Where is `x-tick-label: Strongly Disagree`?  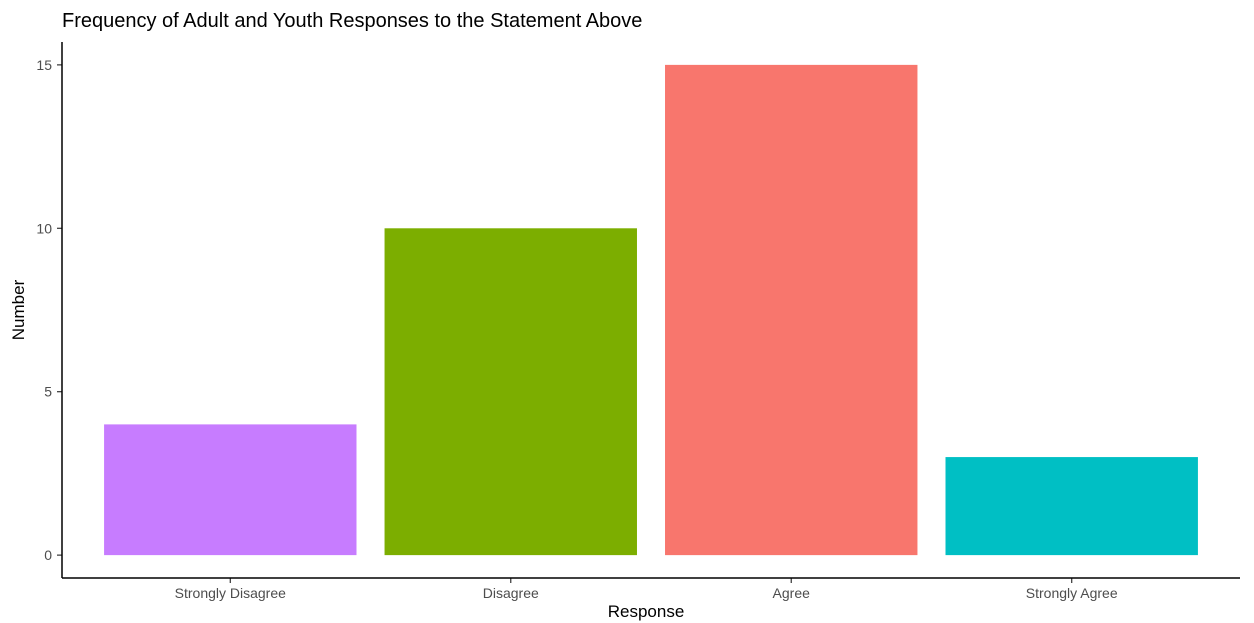 x-tick-label: Strongly Disagree is located at coordinates (230, 593).